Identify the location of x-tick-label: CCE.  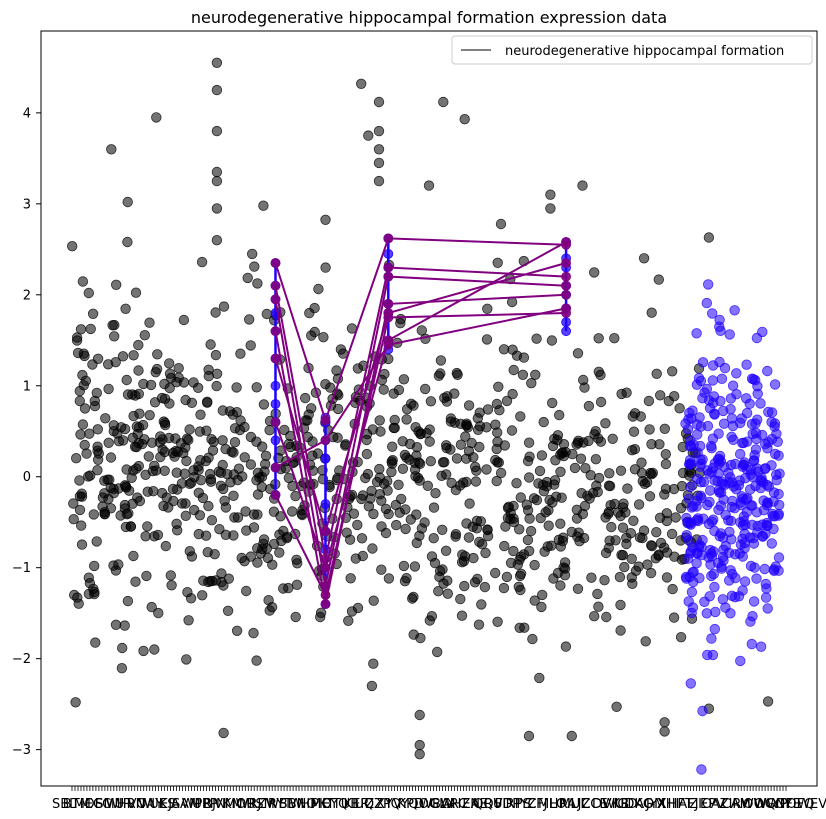
(594, 804).